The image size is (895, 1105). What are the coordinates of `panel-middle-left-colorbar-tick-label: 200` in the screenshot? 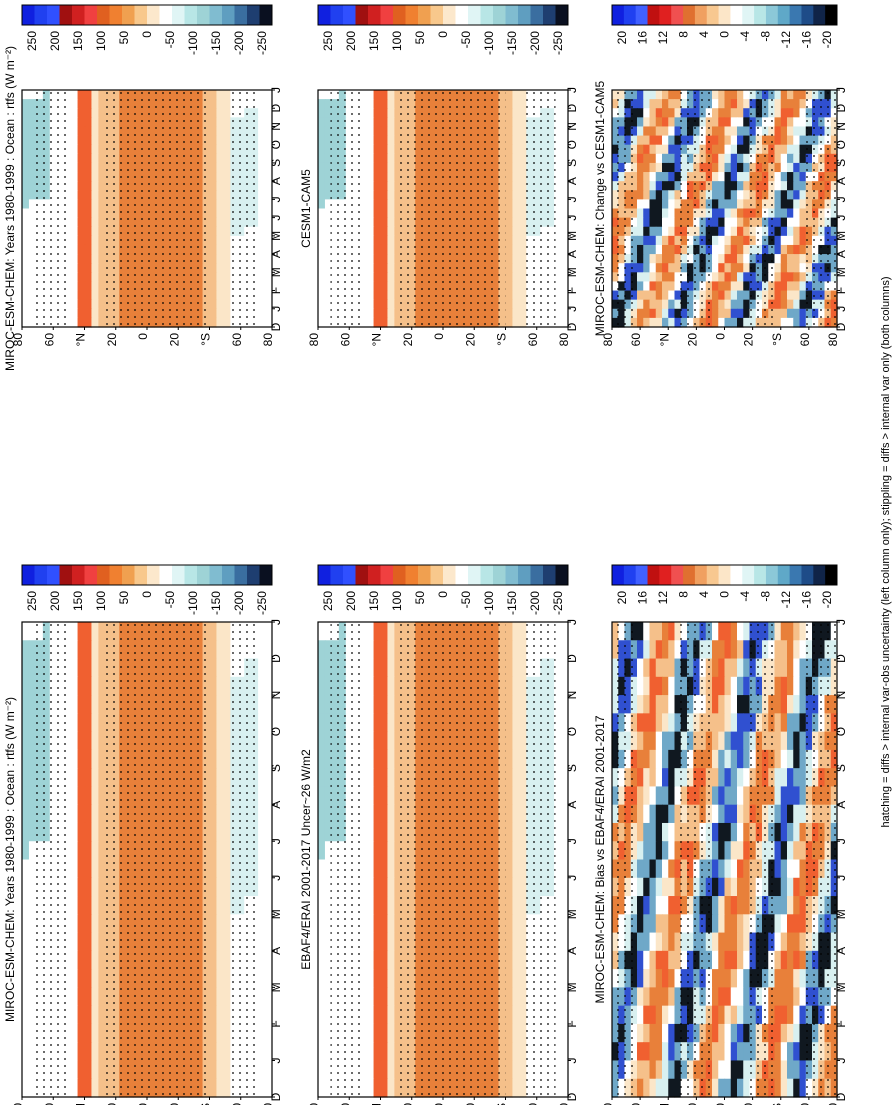 It's located at (351, 601).